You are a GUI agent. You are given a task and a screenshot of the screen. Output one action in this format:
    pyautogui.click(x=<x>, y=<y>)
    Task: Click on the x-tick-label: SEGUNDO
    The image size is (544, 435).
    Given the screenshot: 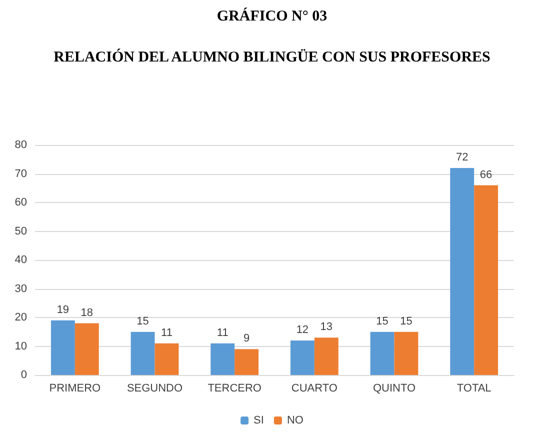 What is the action you would take?
    pyautogui.click(x=154, y=388)
    